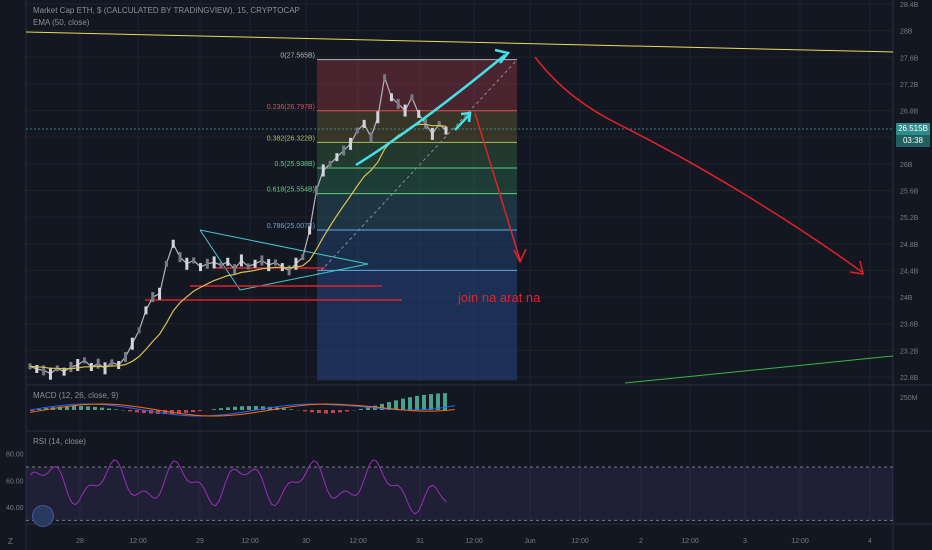 The image size is (932, 550). What do you see at coordinates (502, 56) in the screenshot?
I see `cyan-arrowhead-main` at bounding box center [502, 56].